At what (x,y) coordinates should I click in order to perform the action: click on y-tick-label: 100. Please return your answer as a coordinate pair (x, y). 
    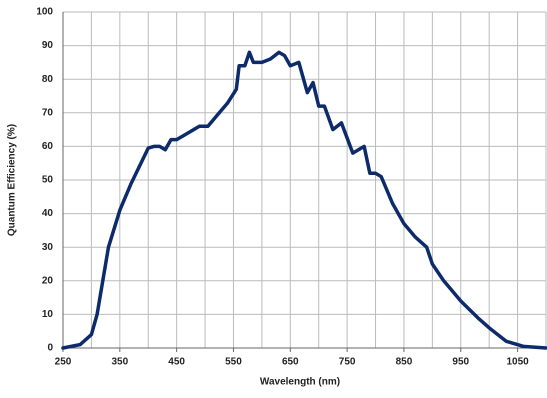
    Looking at the image, I should click on (44, 12).